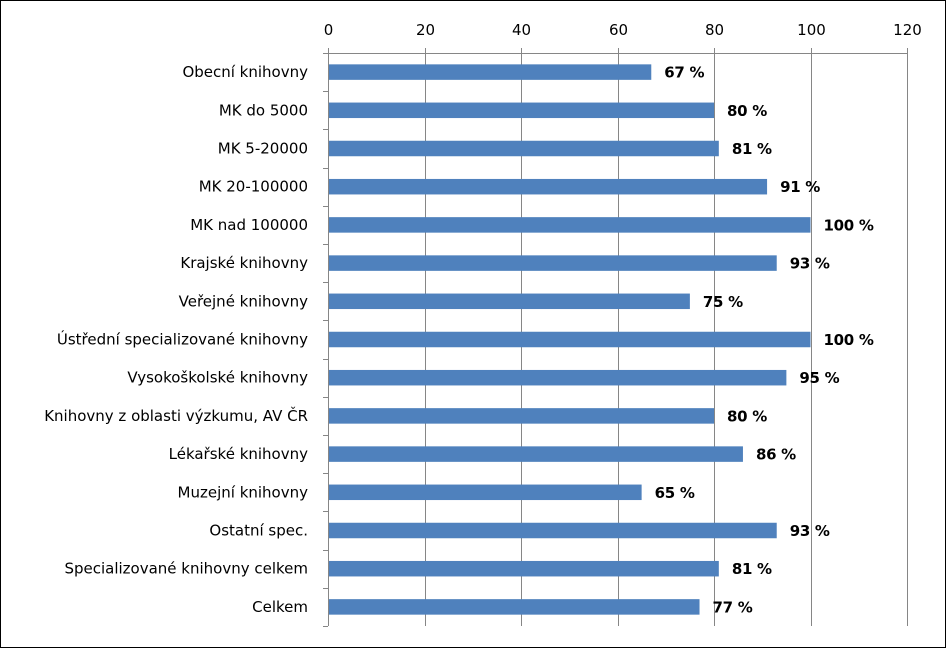 The image size is (946, 649). Describe the element at coordinates (182, 339) in the screenshot. I see `category-label: Ústřední specializované knihovny` at that location.